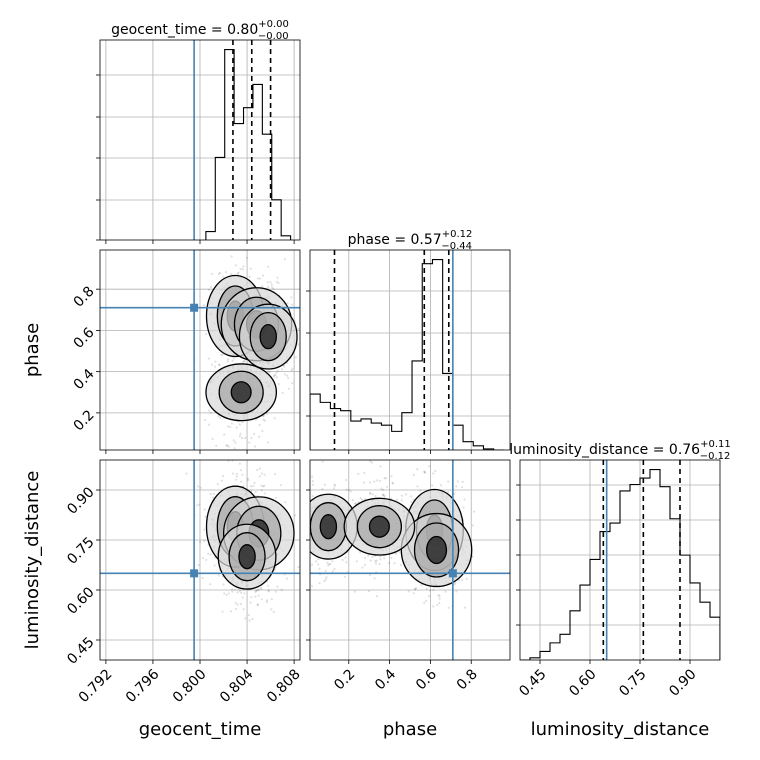 Image resolution: width=760 pixels, height=760 pixels. Describe the element at coordinates (200, 558) in the screenshot. I see `ld-geo-samples` at that location.